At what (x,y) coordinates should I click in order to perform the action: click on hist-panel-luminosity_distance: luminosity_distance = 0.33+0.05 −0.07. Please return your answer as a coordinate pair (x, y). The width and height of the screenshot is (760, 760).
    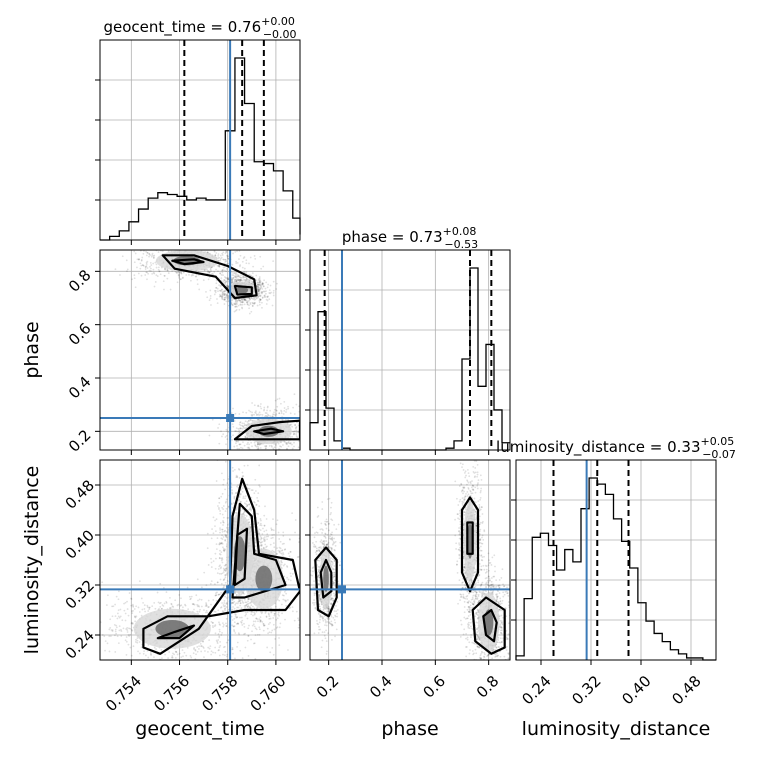
    Looking at the image, I should click on (616, 550).